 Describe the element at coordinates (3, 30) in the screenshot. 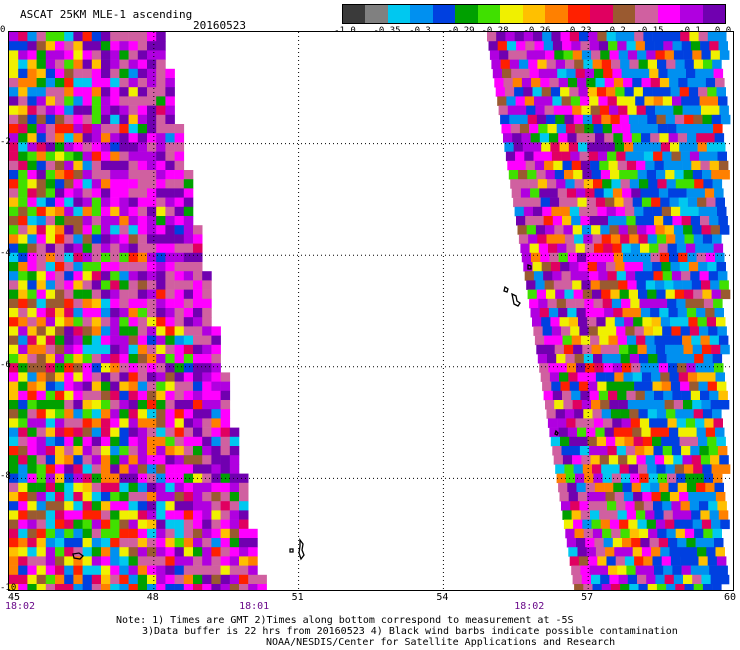

I see `latitude-tick-label: 0` at that location.